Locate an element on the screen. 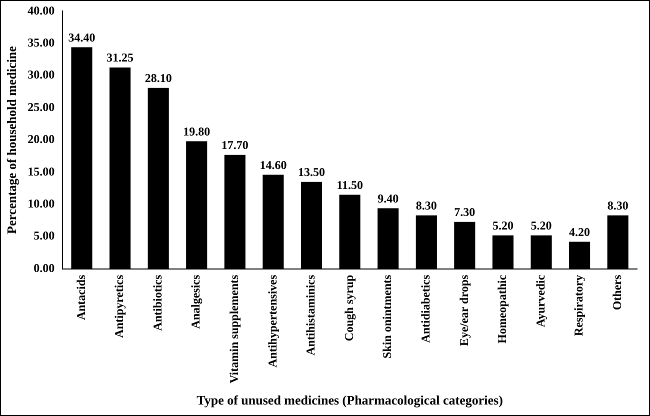 Image resolution: width=650 pixels, height=416 pixels. data-label: 13.50 is located at coordinates (312, 171).